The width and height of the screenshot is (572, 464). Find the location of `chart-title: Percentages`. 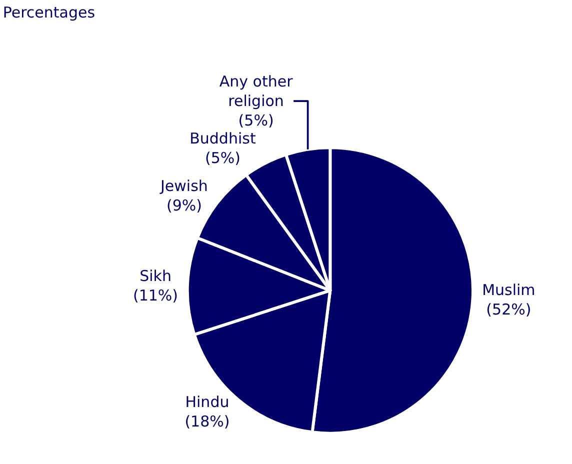

chart-title: Percentages is located at coordinates (49, 12).